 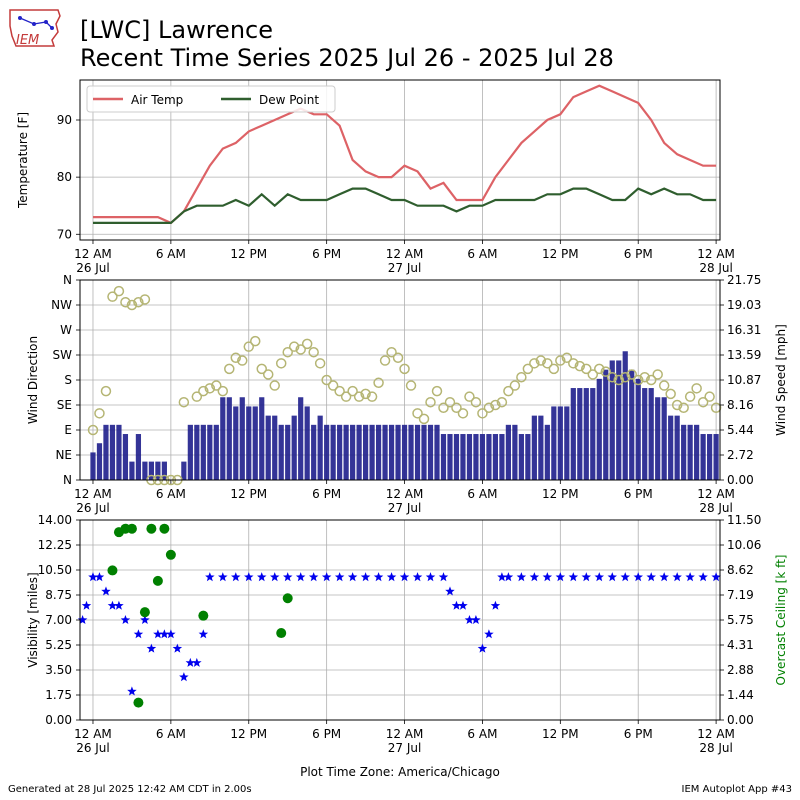 What do you see at coordinates (248, 494) in the screenshot?
I see `x-tick-label: 12 PM` at bounding box center [248, 494].